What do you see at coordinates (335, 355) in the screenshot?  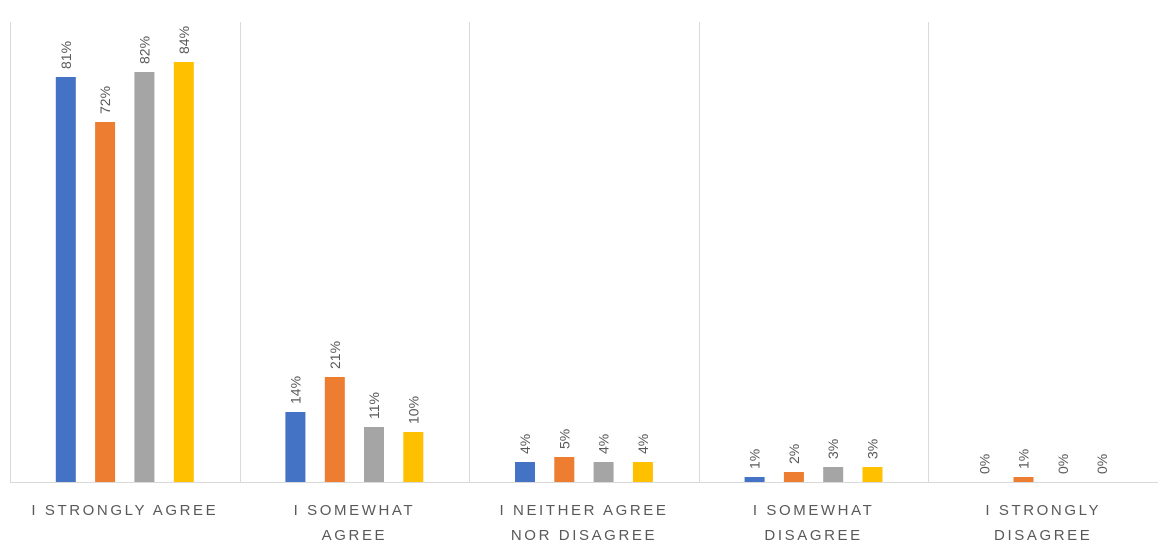 I see `data-label: 21%` at bounding box center [335, 355].